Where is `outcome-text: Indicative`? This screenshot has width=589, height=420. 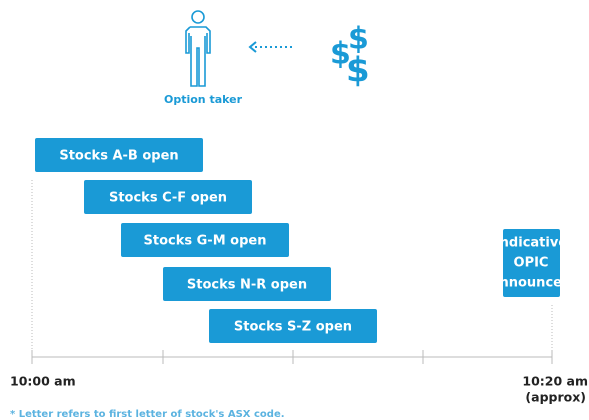 outcome-text: Indicative is located at coordinates (531, 243).